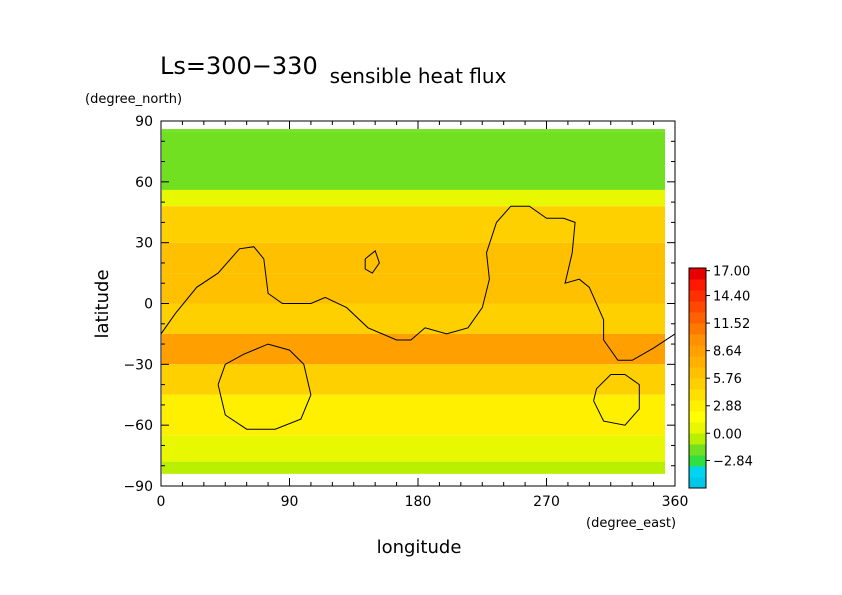 Image resolution: width=842 pixels, height=595 pixels. What do you see at coordinates (161, 502) in the screenshot?
I see `x-tick-label: 0` at bounding box center [161, 502].